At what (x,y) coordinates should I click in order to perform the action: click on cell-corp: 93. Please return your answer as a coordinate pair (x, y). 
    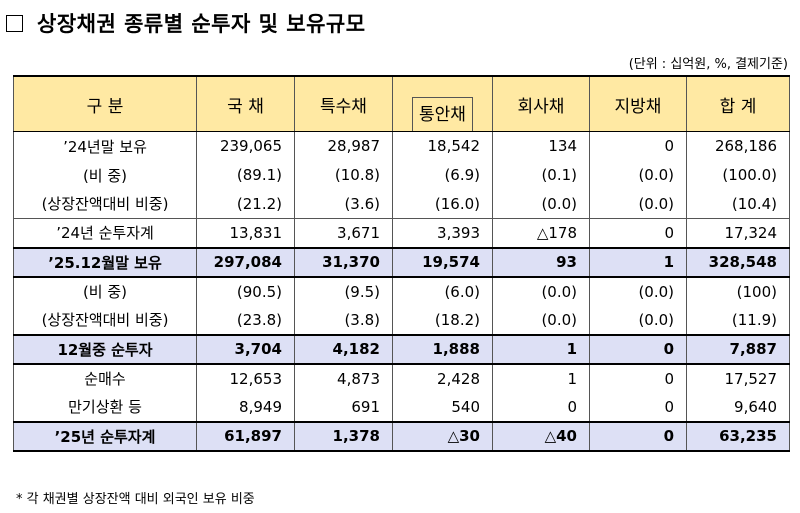
    Looking at the image, I should click on (541, 262).